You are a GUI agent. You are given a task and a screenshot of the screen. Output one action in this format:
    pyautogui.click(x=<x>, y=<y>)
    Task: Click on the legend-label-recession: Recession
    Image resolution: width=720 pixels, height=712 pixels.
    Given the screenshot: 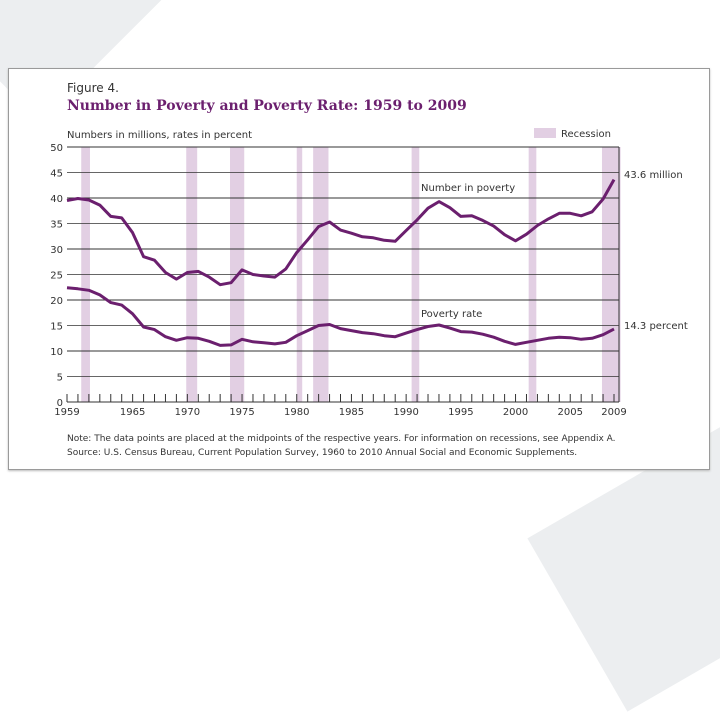 What is the action you would take?
    pyautogui.click(x=586, y=134)
    